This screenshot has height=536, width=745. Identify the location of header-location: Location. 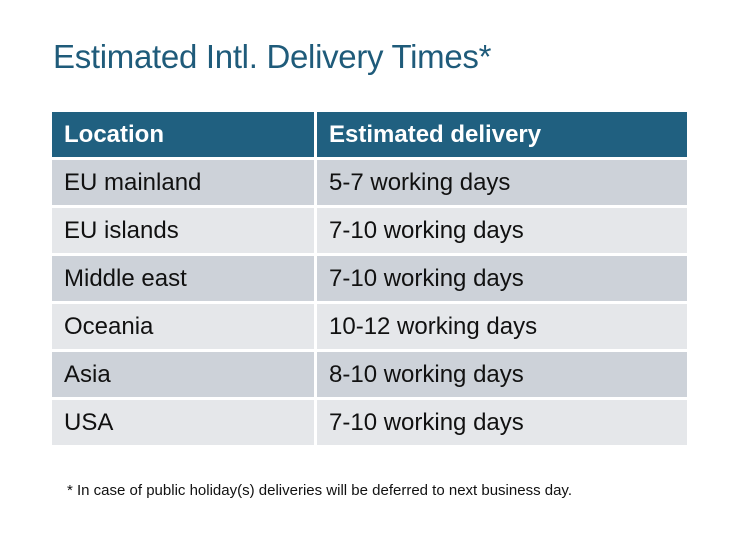
(183, 134).